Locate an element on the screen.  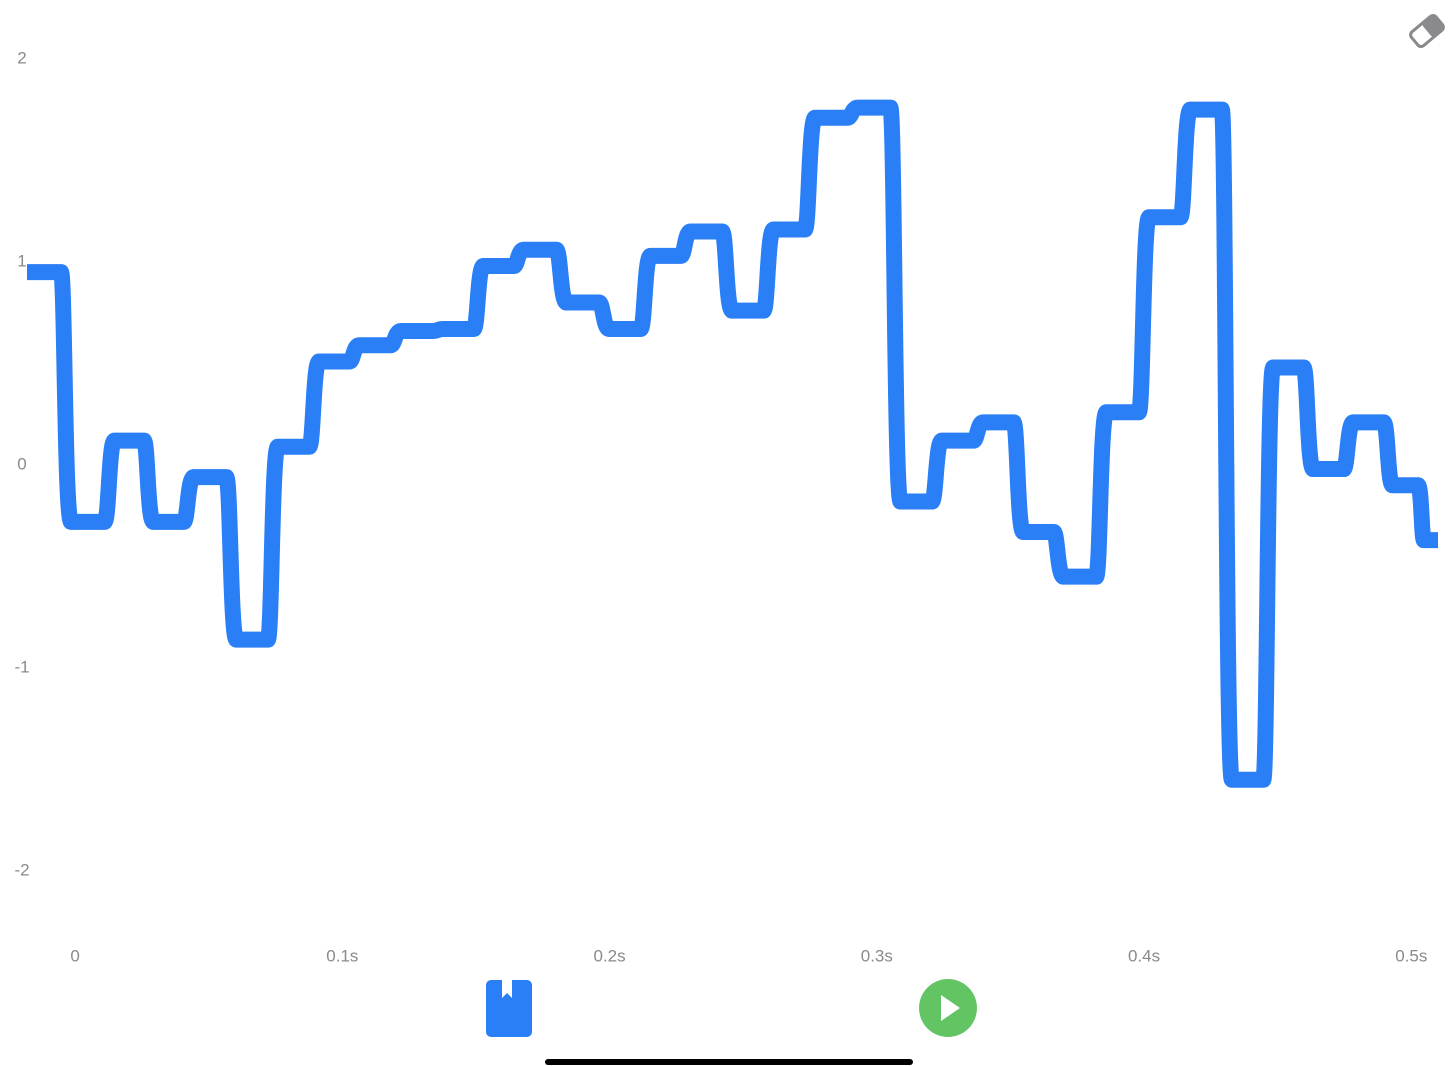
play-icon is located at coordinates (950, 1008).